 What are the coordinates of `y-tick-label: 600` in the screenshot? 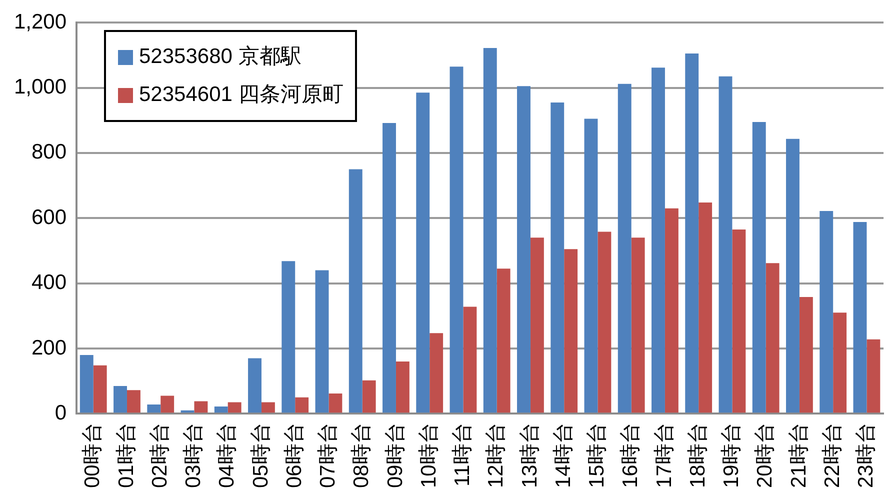 It's located at (49, 217).